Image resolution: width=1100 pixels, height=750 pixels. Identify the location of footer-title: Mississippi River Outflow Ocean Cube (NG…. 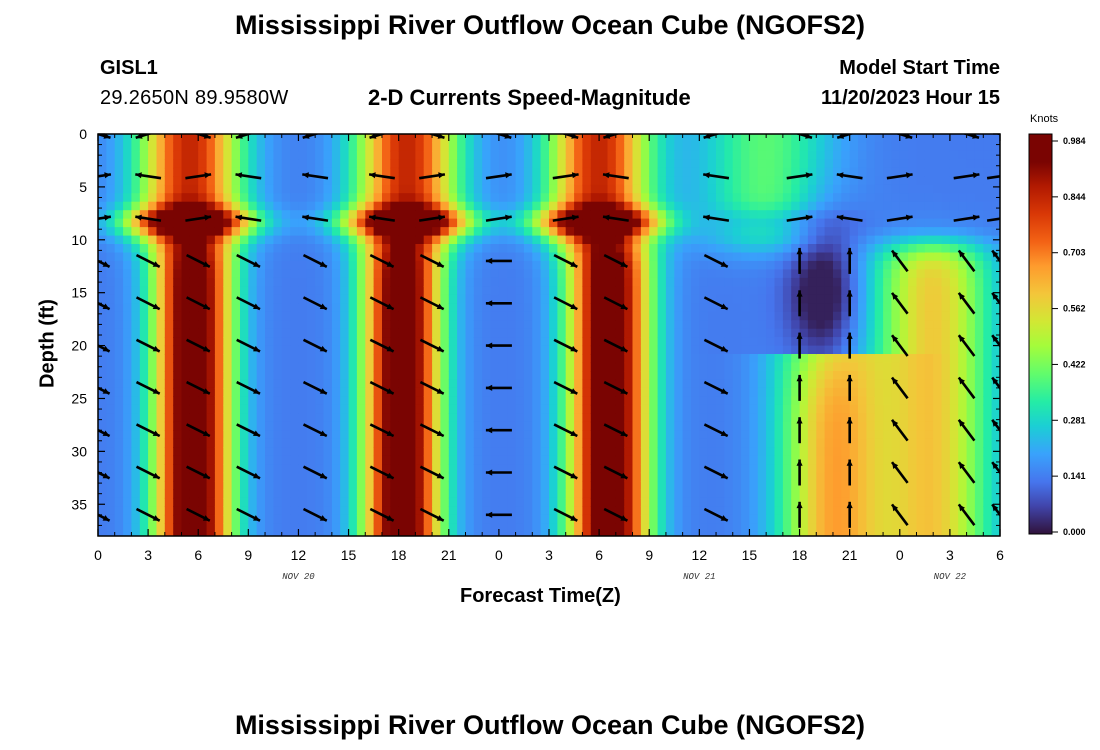
(550, 725).